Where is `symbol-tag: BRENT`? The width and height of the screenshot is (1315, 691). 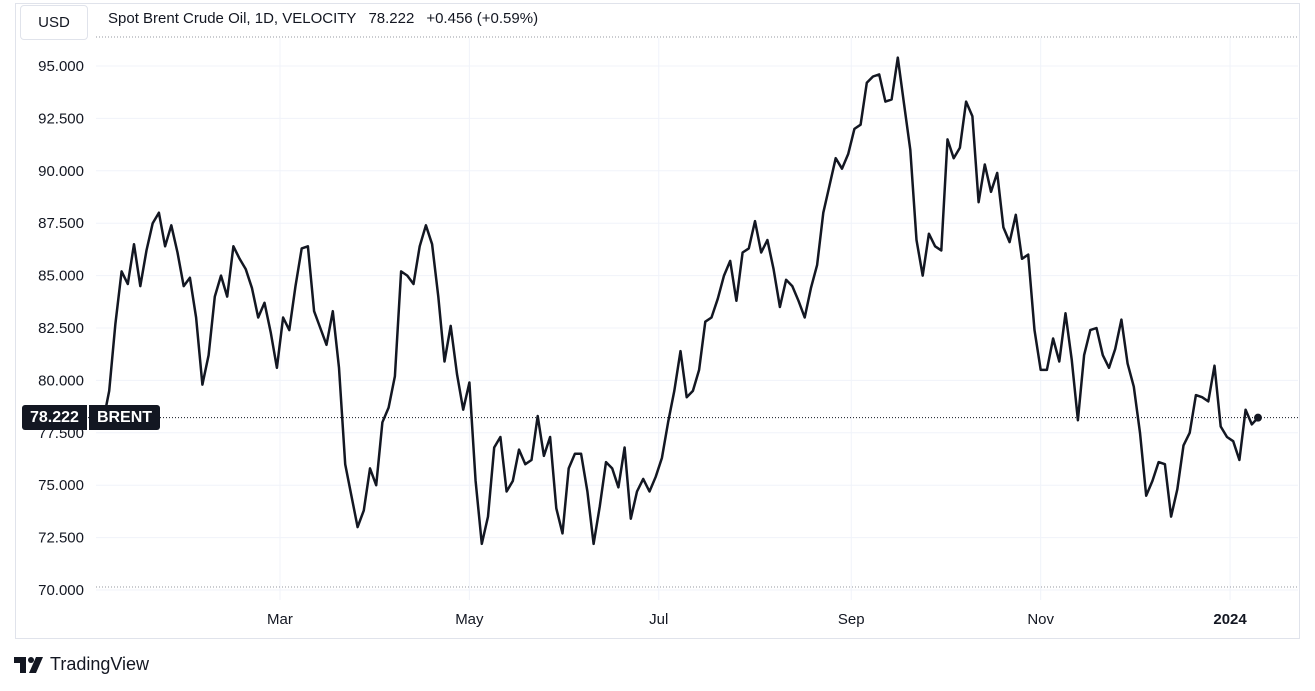 symbol-tag: BRENT is located at coordinates (124, 418).